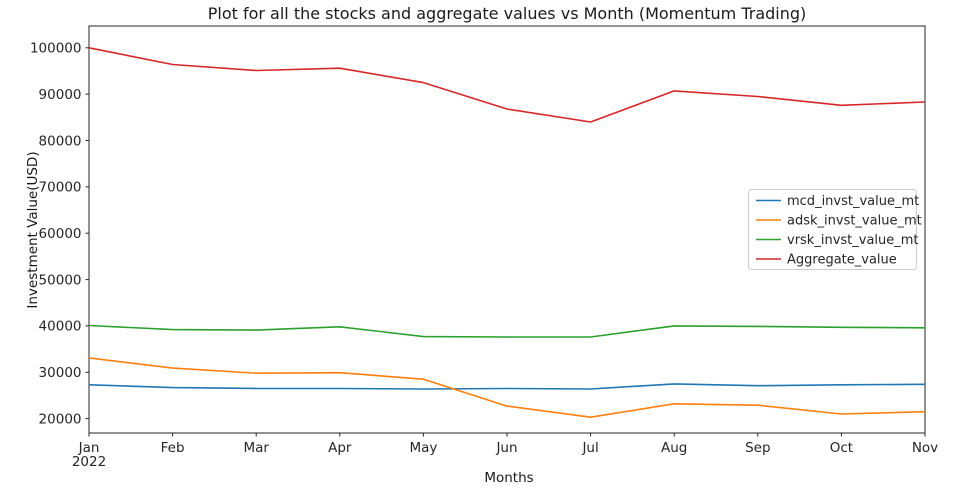 The height and width of the screenshot is (495, 956). What do you see at coordinates (60, 373) in the screenshot?
I see `y-tick-label: 30000` at bounding box center [60, 373].